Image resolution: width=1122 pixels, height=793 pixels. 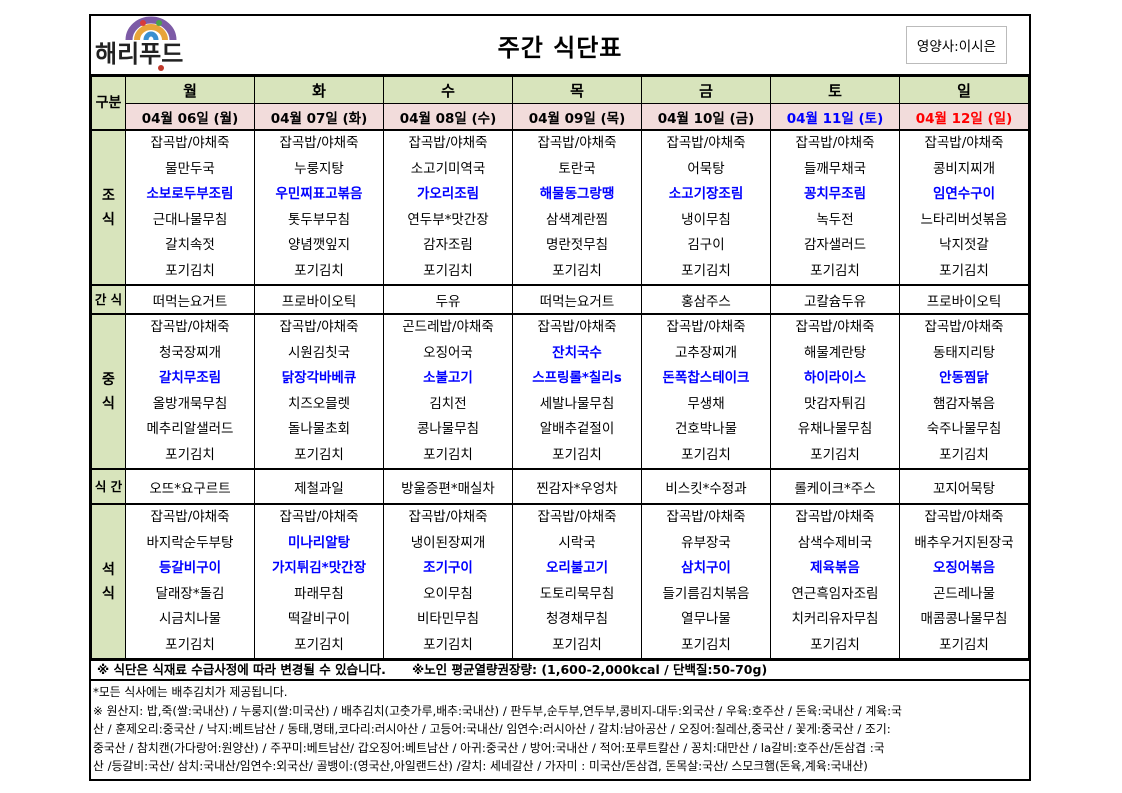 What do you see at coordinates (835, 352) in the screenshot?
I see `menu-item: 해물계란탕` at bounding box center [835, 352].